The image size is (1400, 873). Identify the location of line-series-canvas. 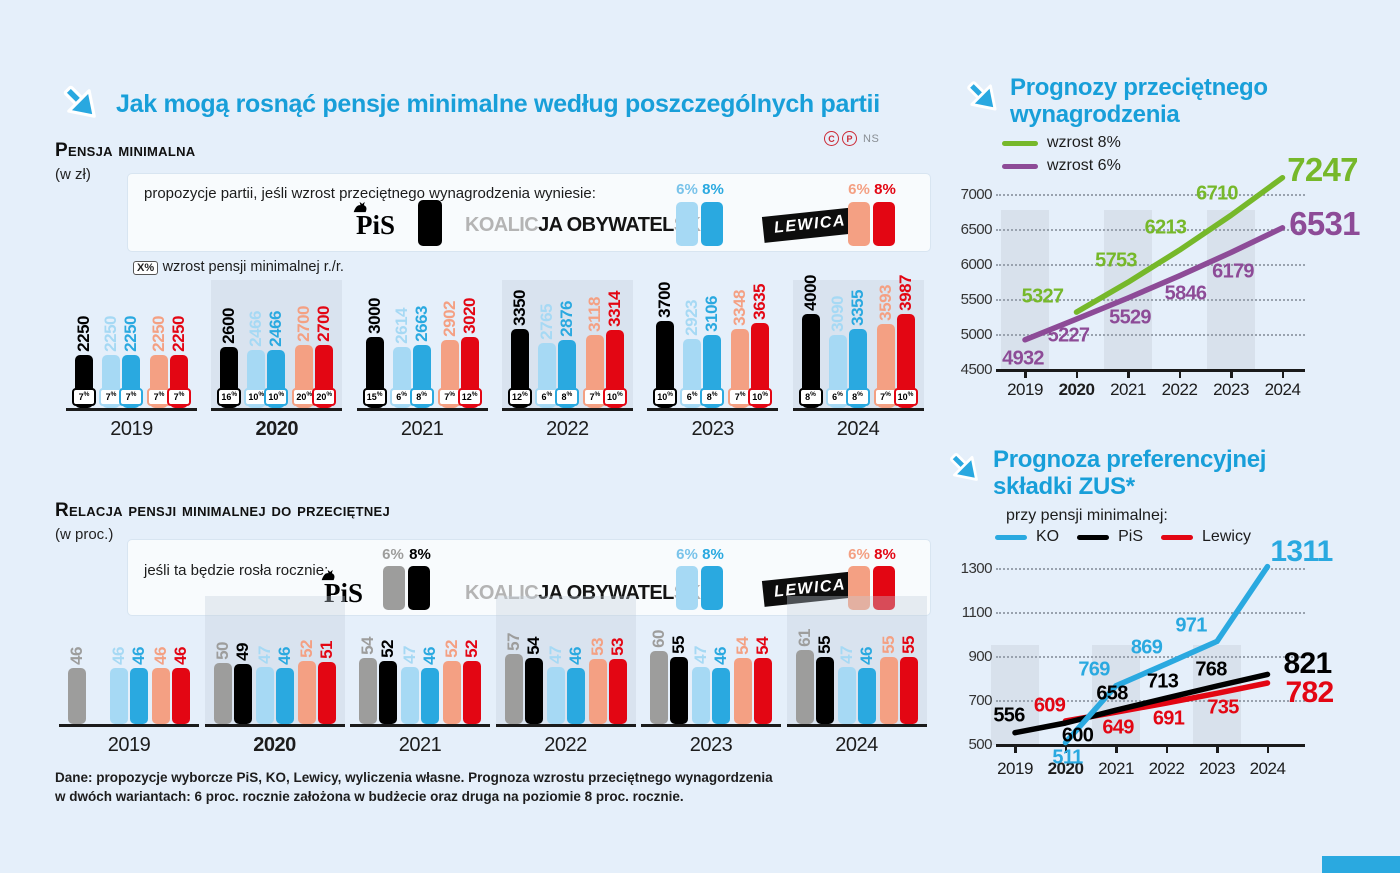
(1141, 654).